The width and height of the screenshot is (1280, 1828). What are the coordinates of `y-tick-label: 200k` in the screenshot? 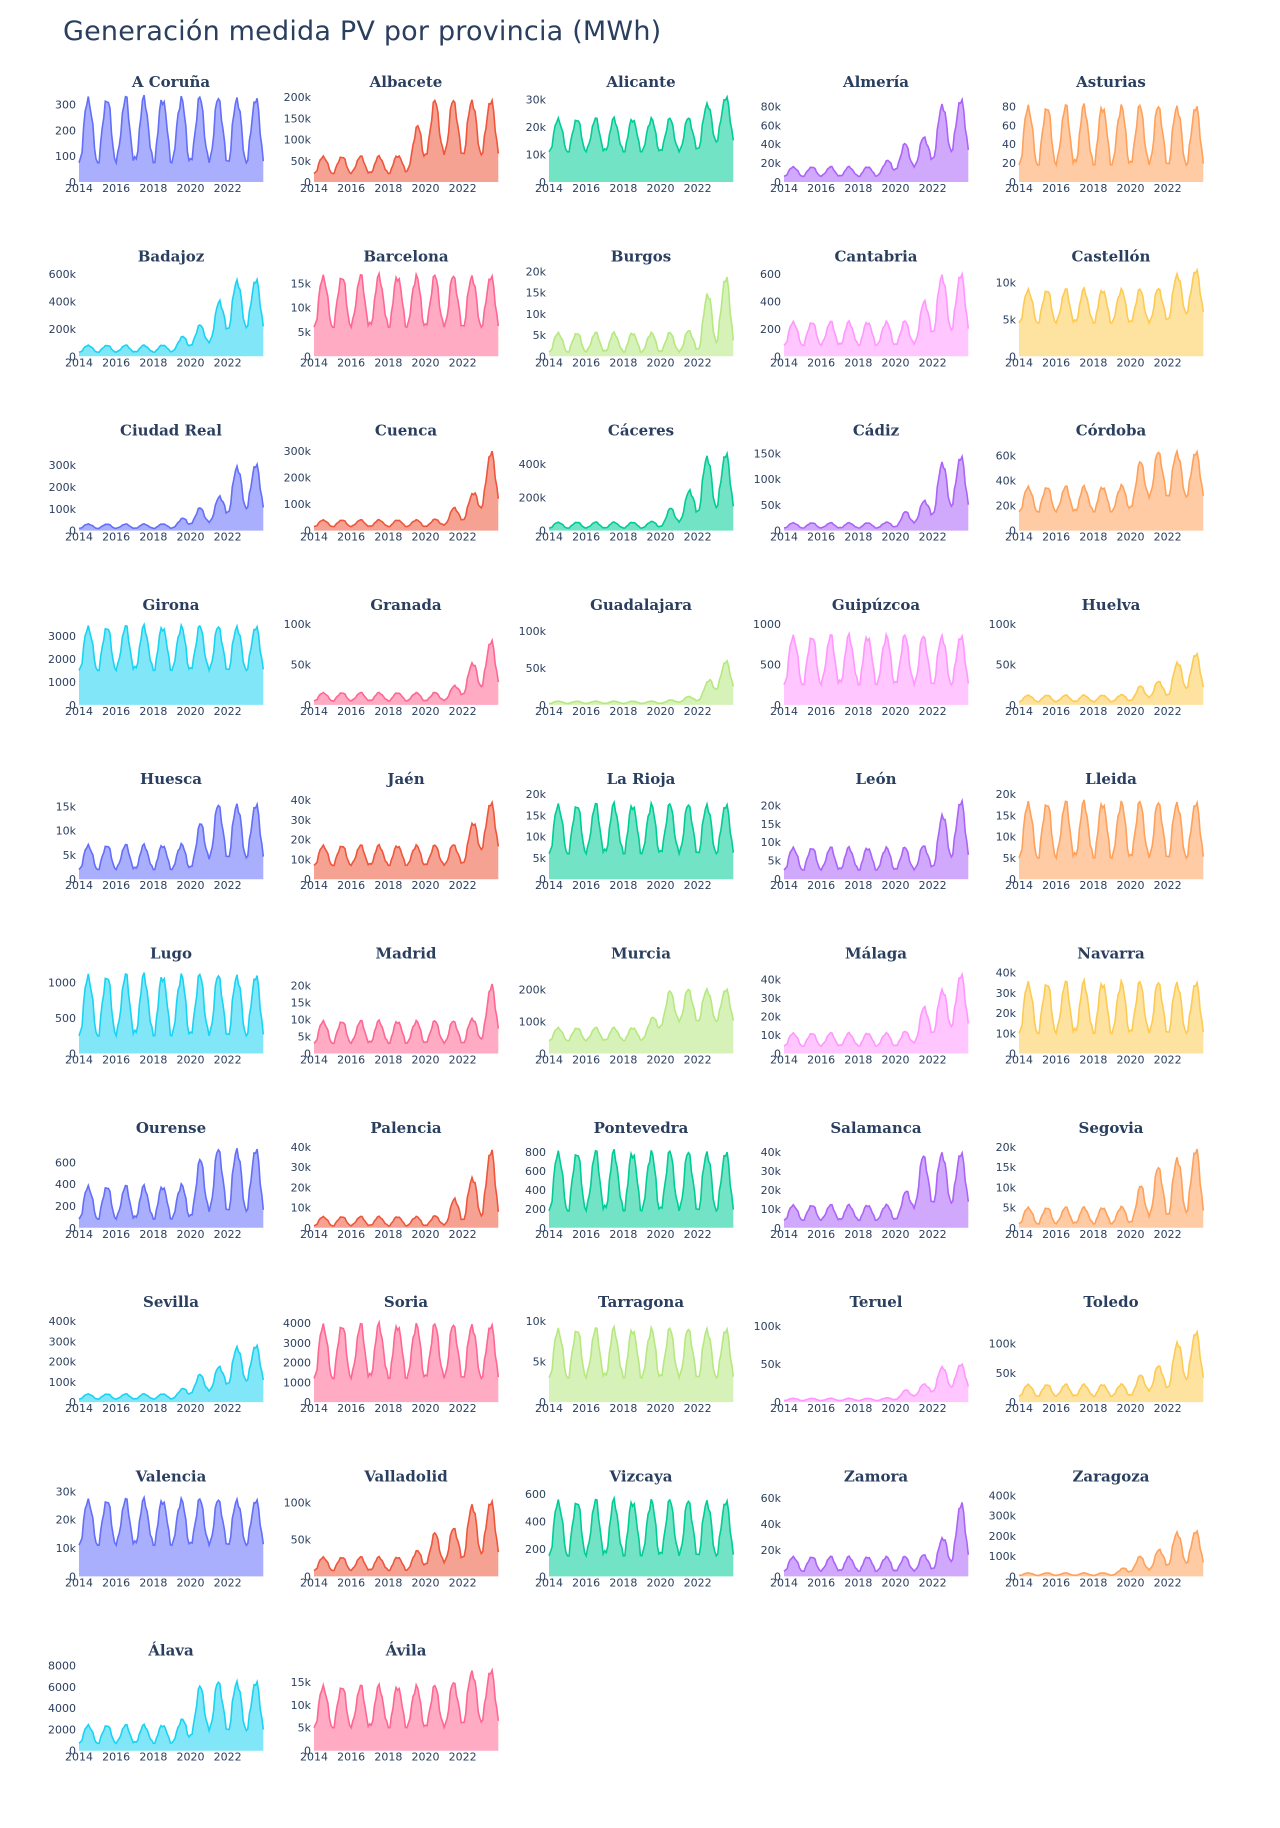 It's located at (533, 989).